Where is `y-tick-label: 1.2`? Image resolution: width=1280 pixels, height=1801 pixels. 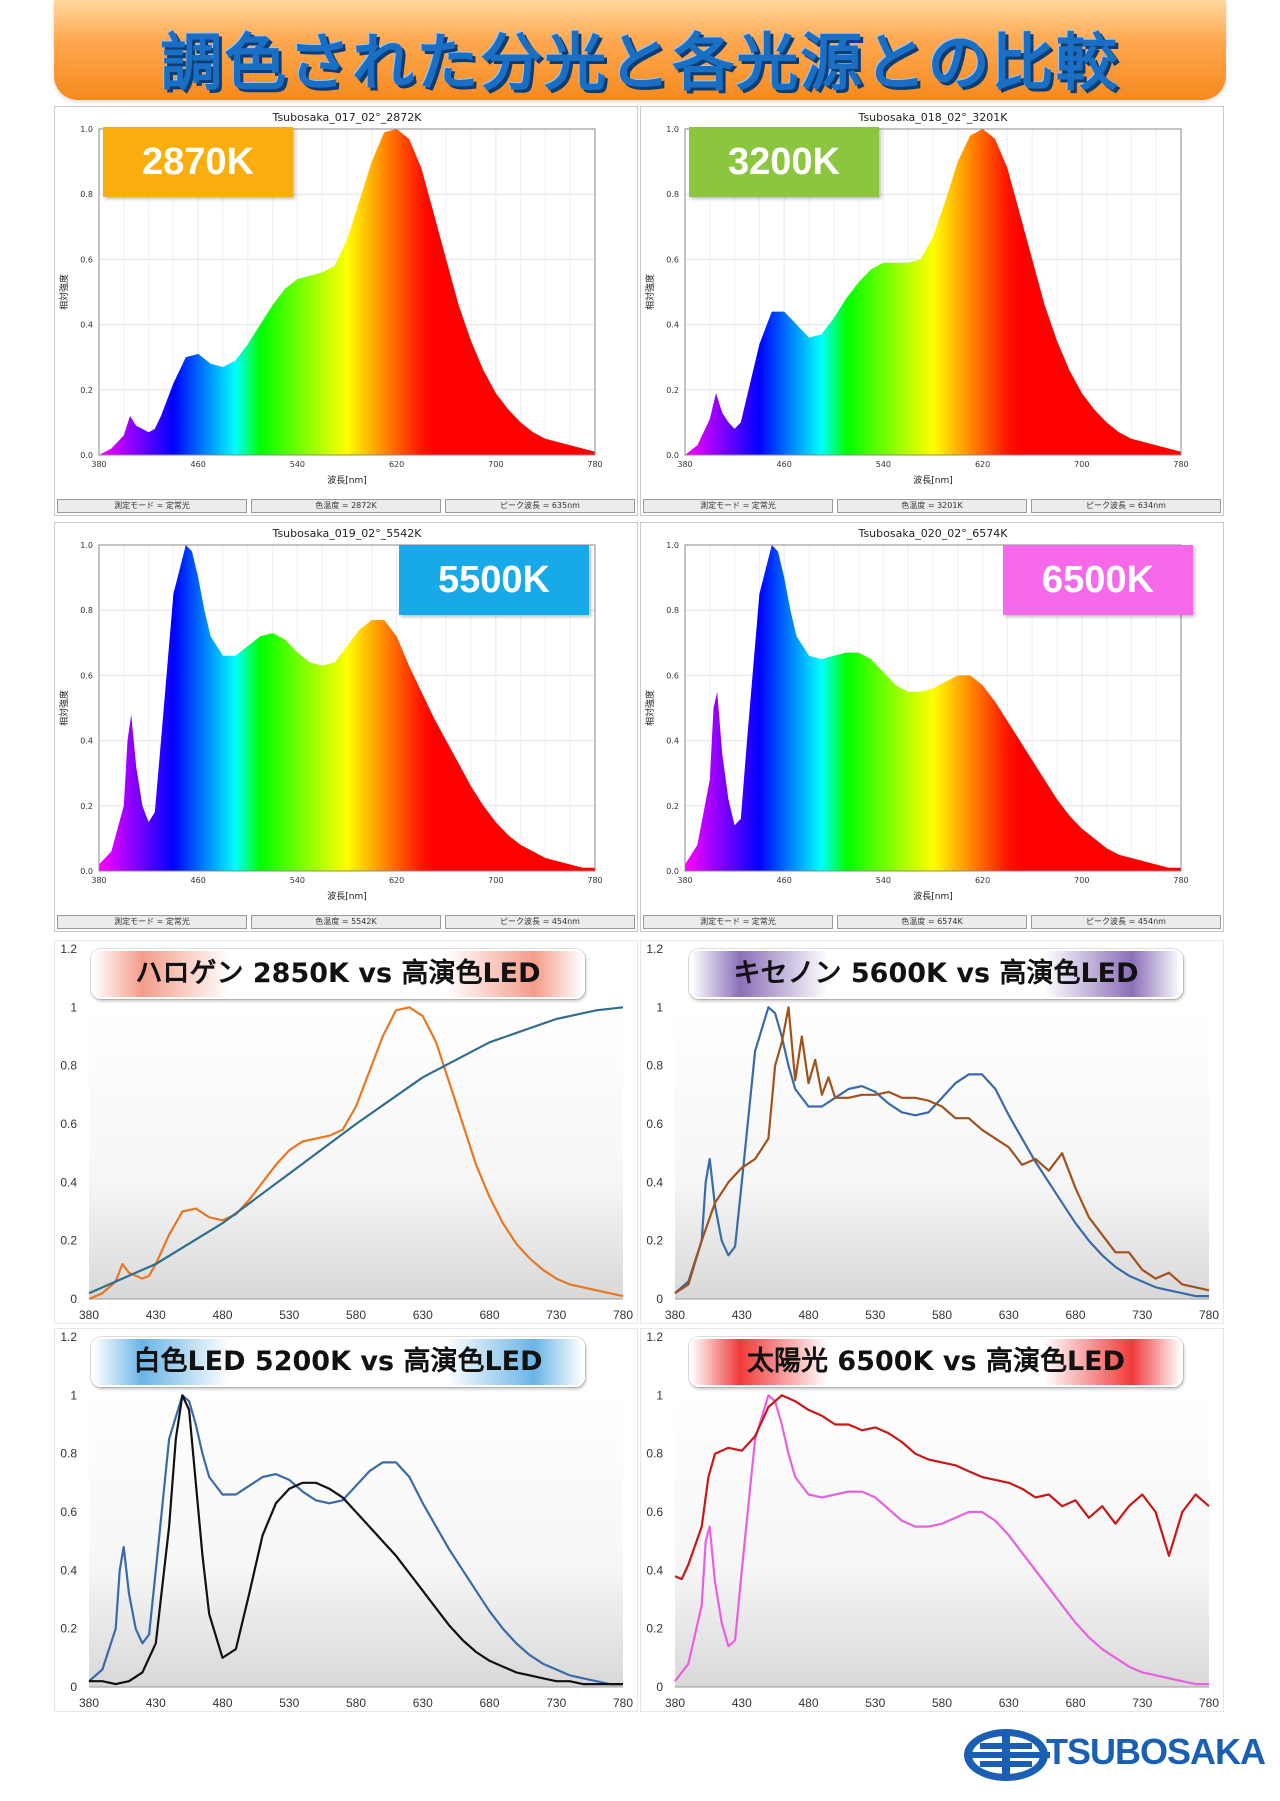 y-tick-label: 1.2 is located at coordinates (654, 1337).